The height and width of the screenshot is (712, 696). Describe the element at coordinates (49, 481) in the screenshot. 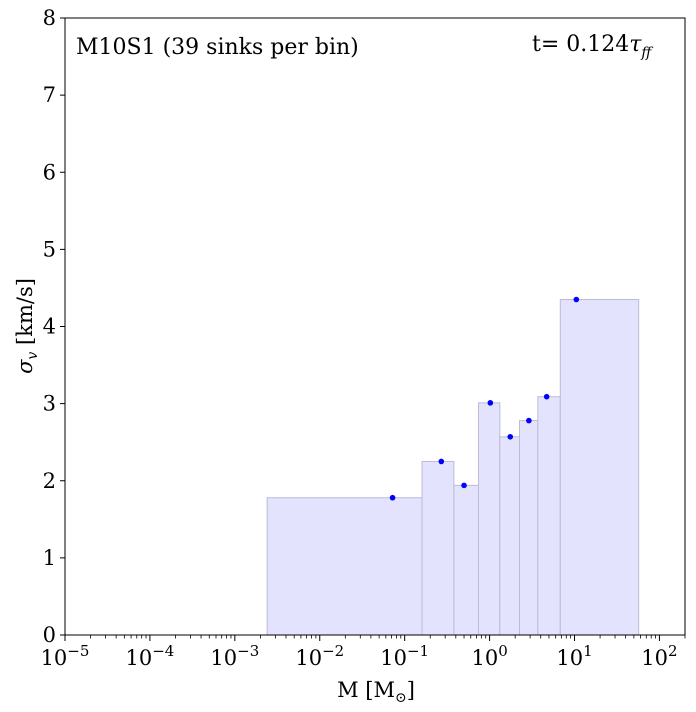

I see `y-tick-label: 2` at that location.